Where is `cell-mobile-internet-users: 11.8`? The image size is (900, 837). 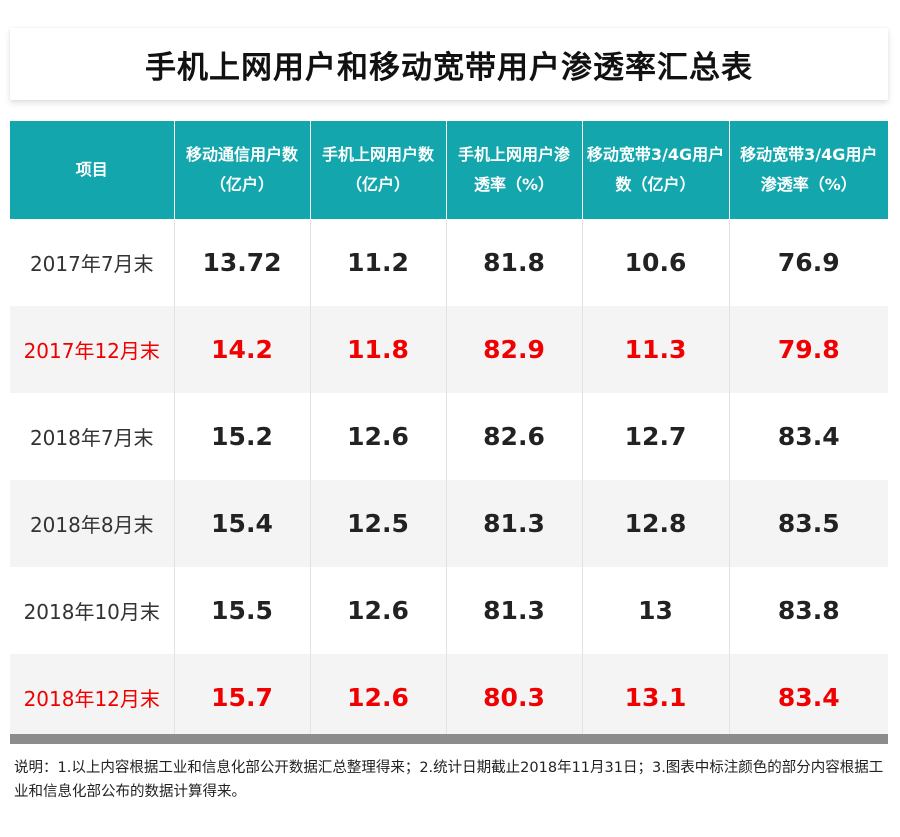
cell-mobile-internet-users: 11.8 is located at coordinates (378, 349).